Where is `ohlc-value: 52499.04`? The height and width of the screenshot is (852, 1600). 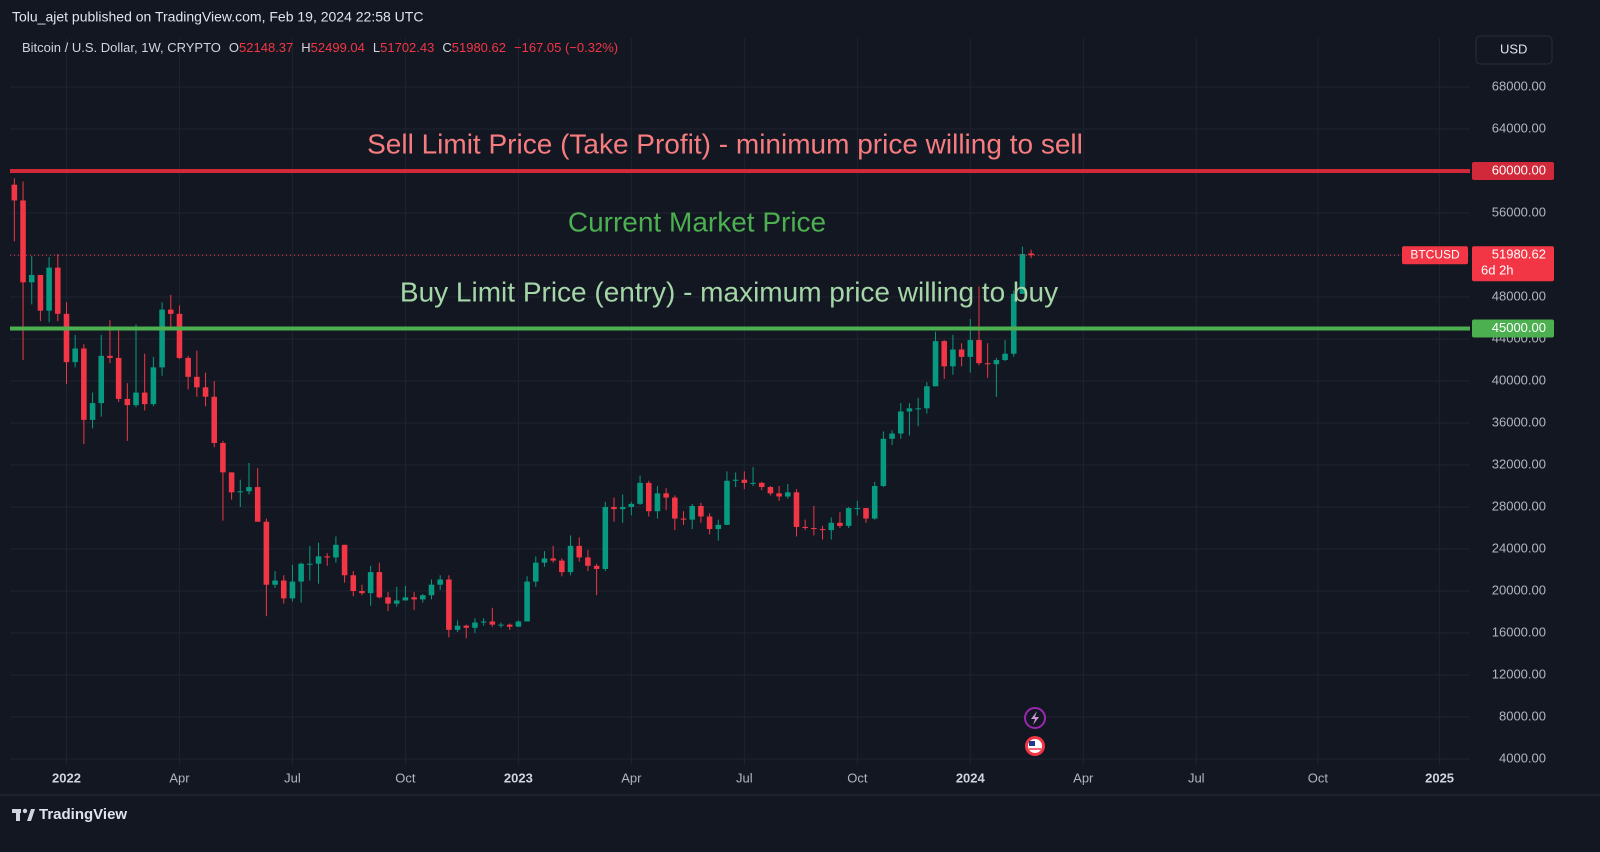 ohlc-value: 52499.04 is located at coordinates (338, 47).